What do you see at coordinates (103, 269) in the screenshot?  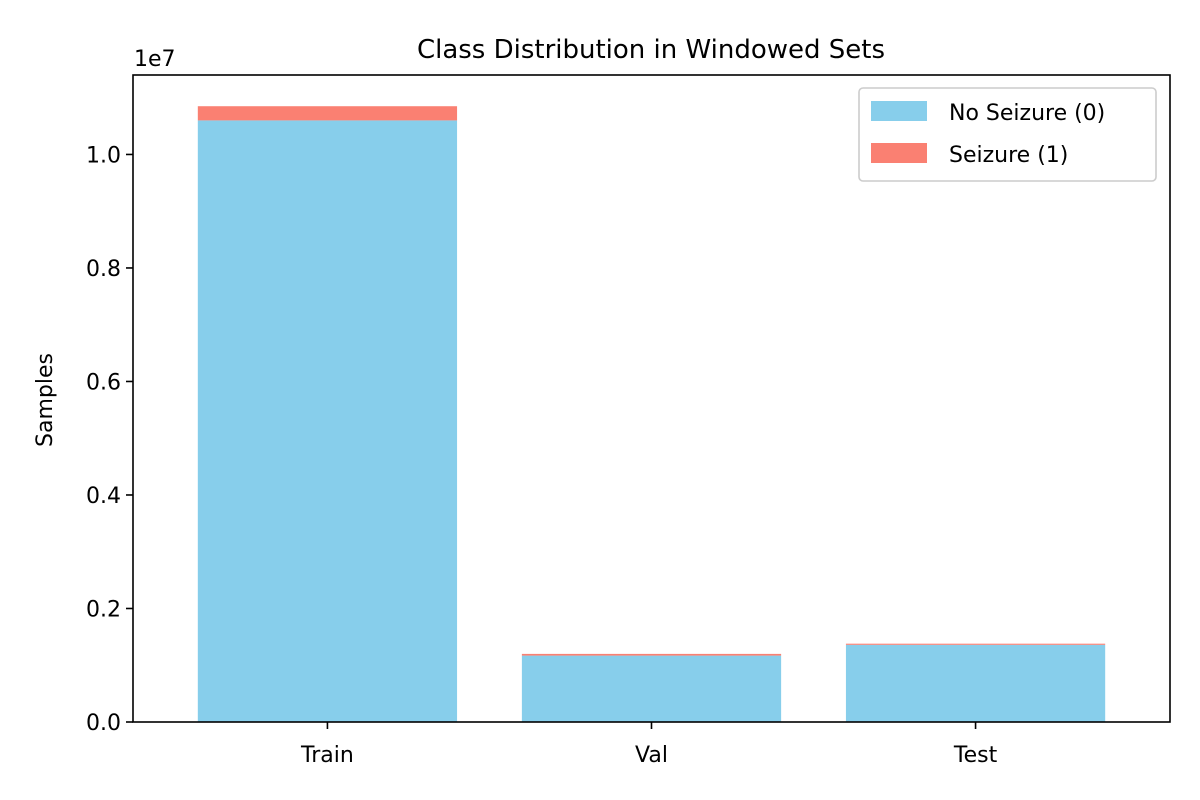 I see `y-tick-label: 0.8` at bounding box center [103, 269].